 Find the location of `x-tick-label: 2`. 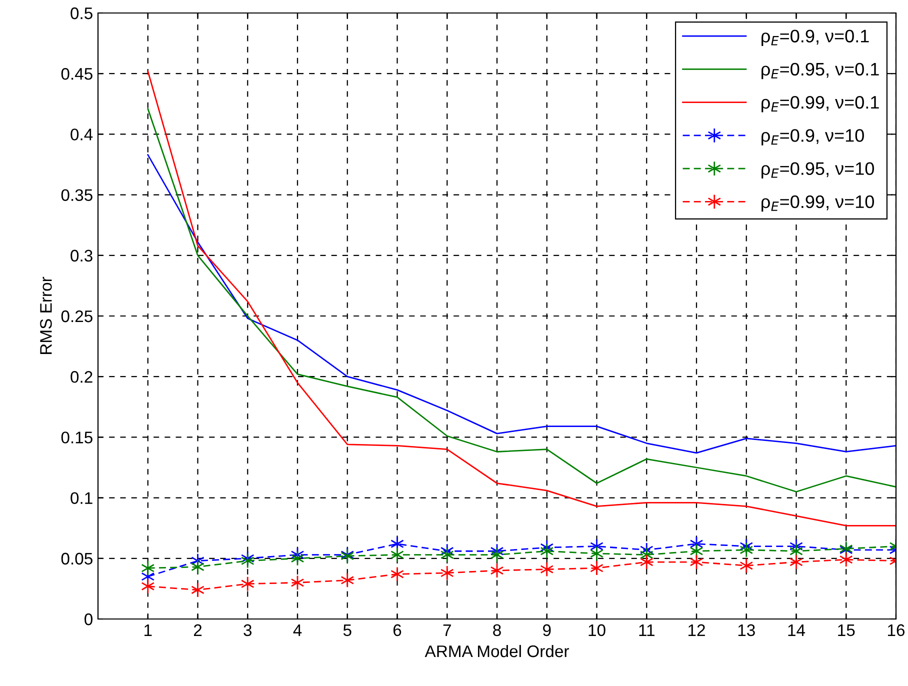

x-tick-label: 2 is located at coordinates (198, 630).